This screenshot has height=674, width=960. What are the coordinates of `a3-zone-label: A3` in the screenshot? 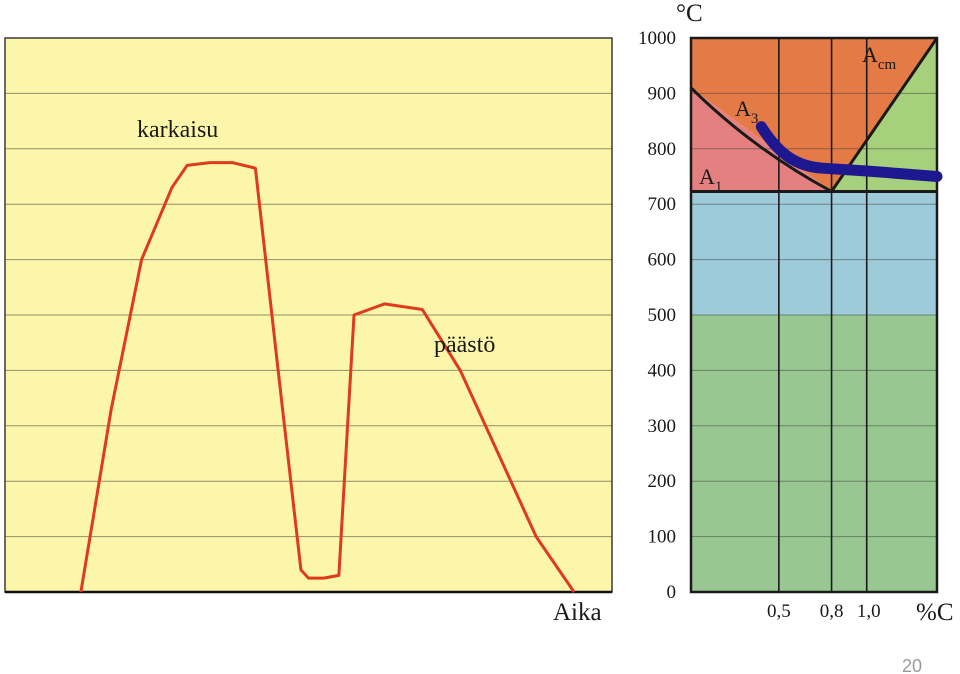 It's located at (746, 111).